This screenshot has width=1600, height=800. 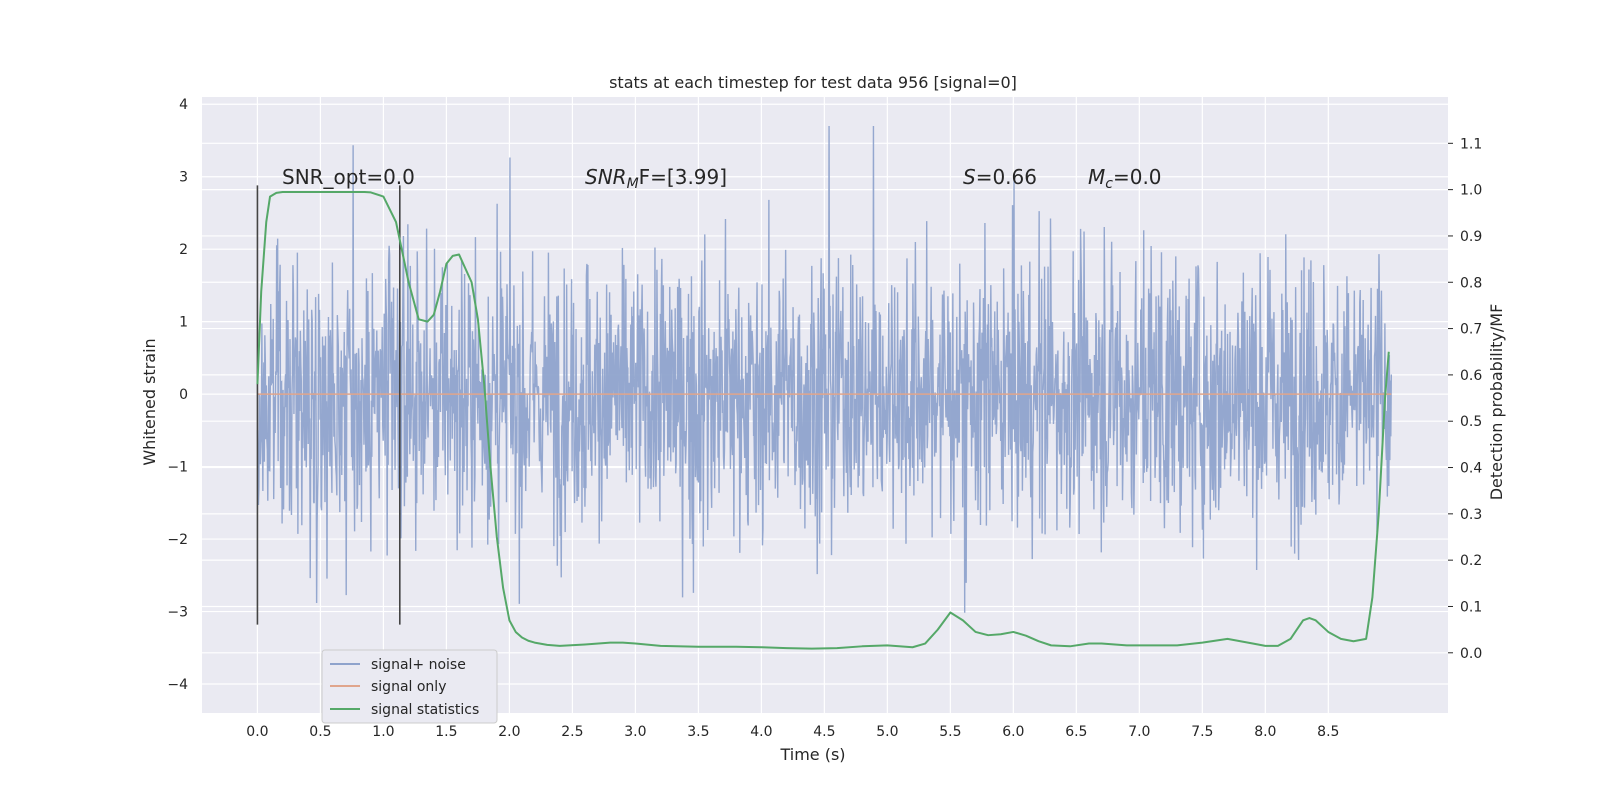 I want to click on x-tick-label: 2.0, so click(x=509, y=732).